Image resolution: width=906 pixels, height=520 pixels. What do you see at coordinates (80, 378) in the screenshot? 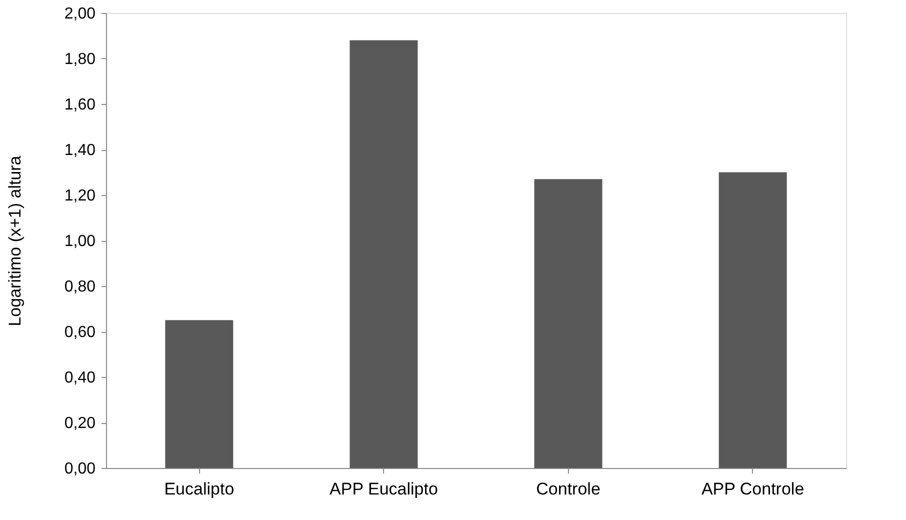
I see `y-tick-label: 0,40` at bounding box center [80, 378].